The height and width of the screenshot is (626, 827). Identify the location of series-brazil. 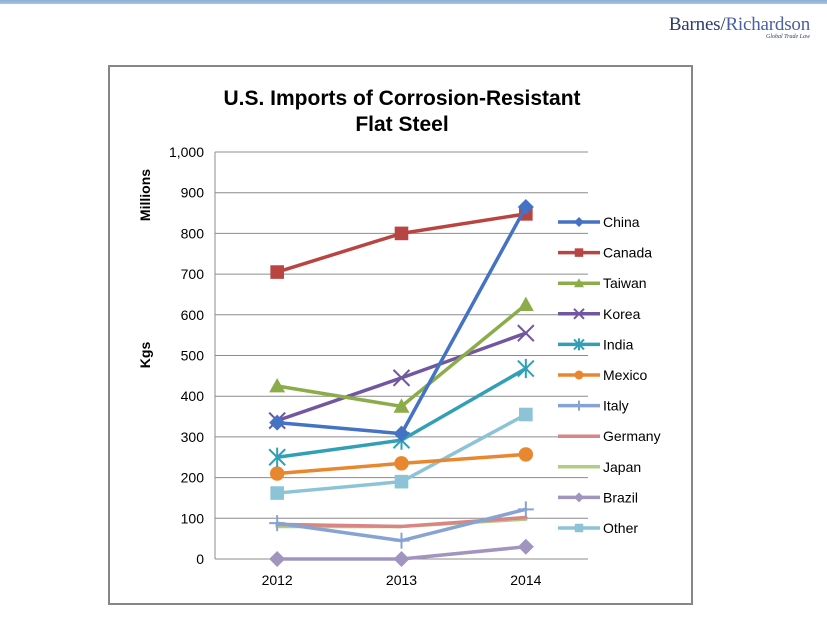
(401, 552).